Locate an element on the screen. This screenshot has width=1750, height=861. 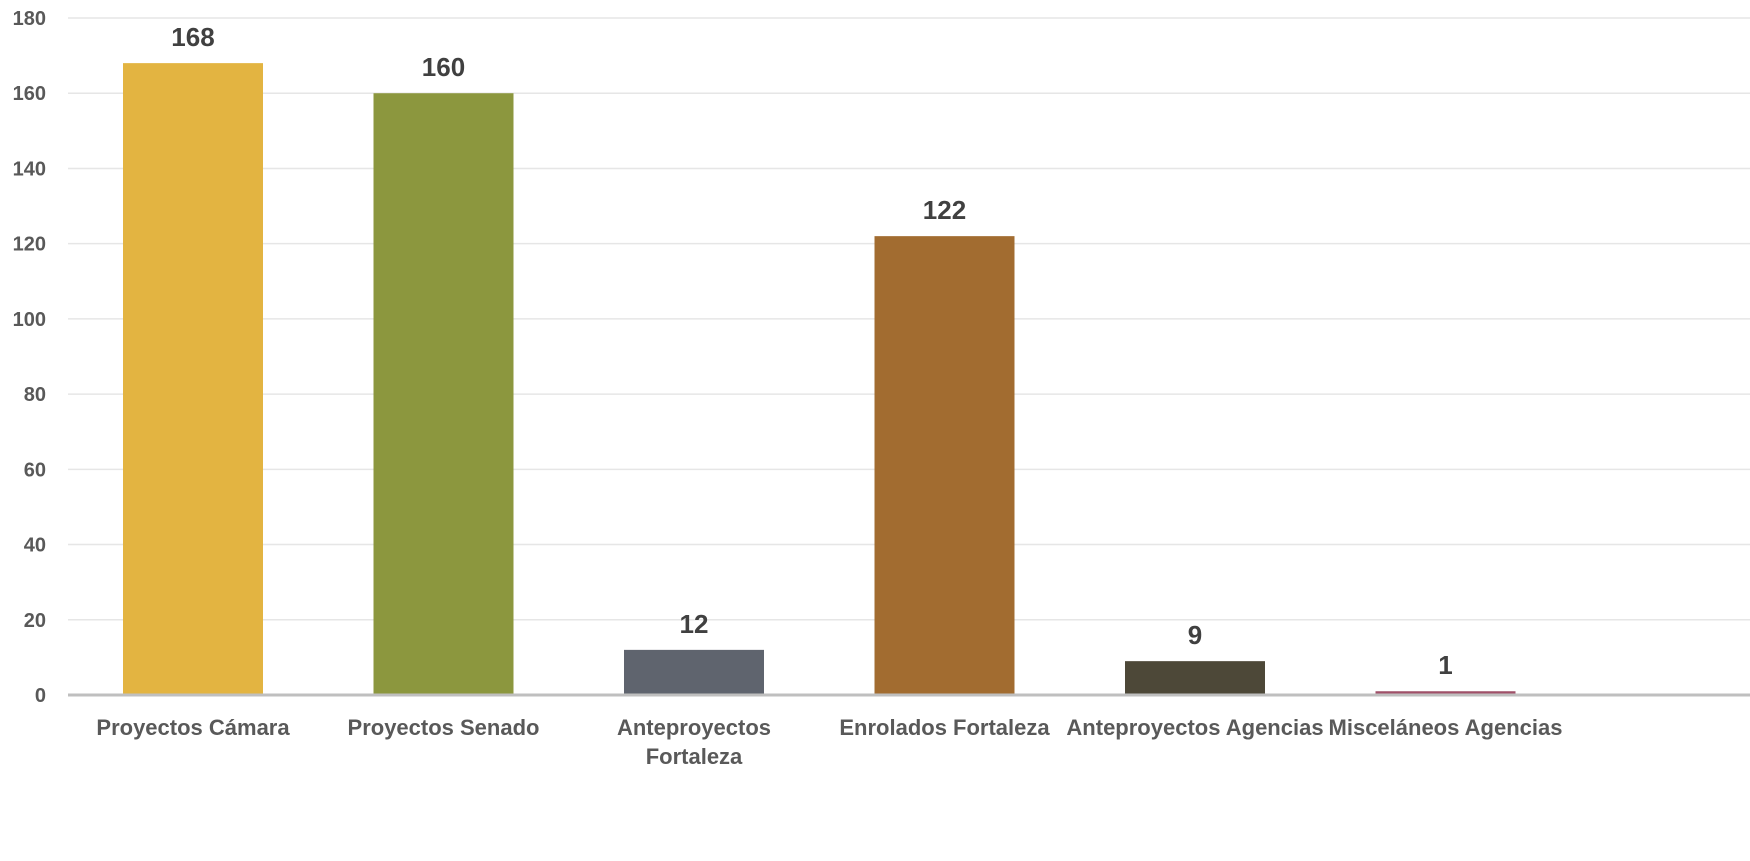
x-tick-label: Enrolados Fortaleza is located at coordinates (944, 727).